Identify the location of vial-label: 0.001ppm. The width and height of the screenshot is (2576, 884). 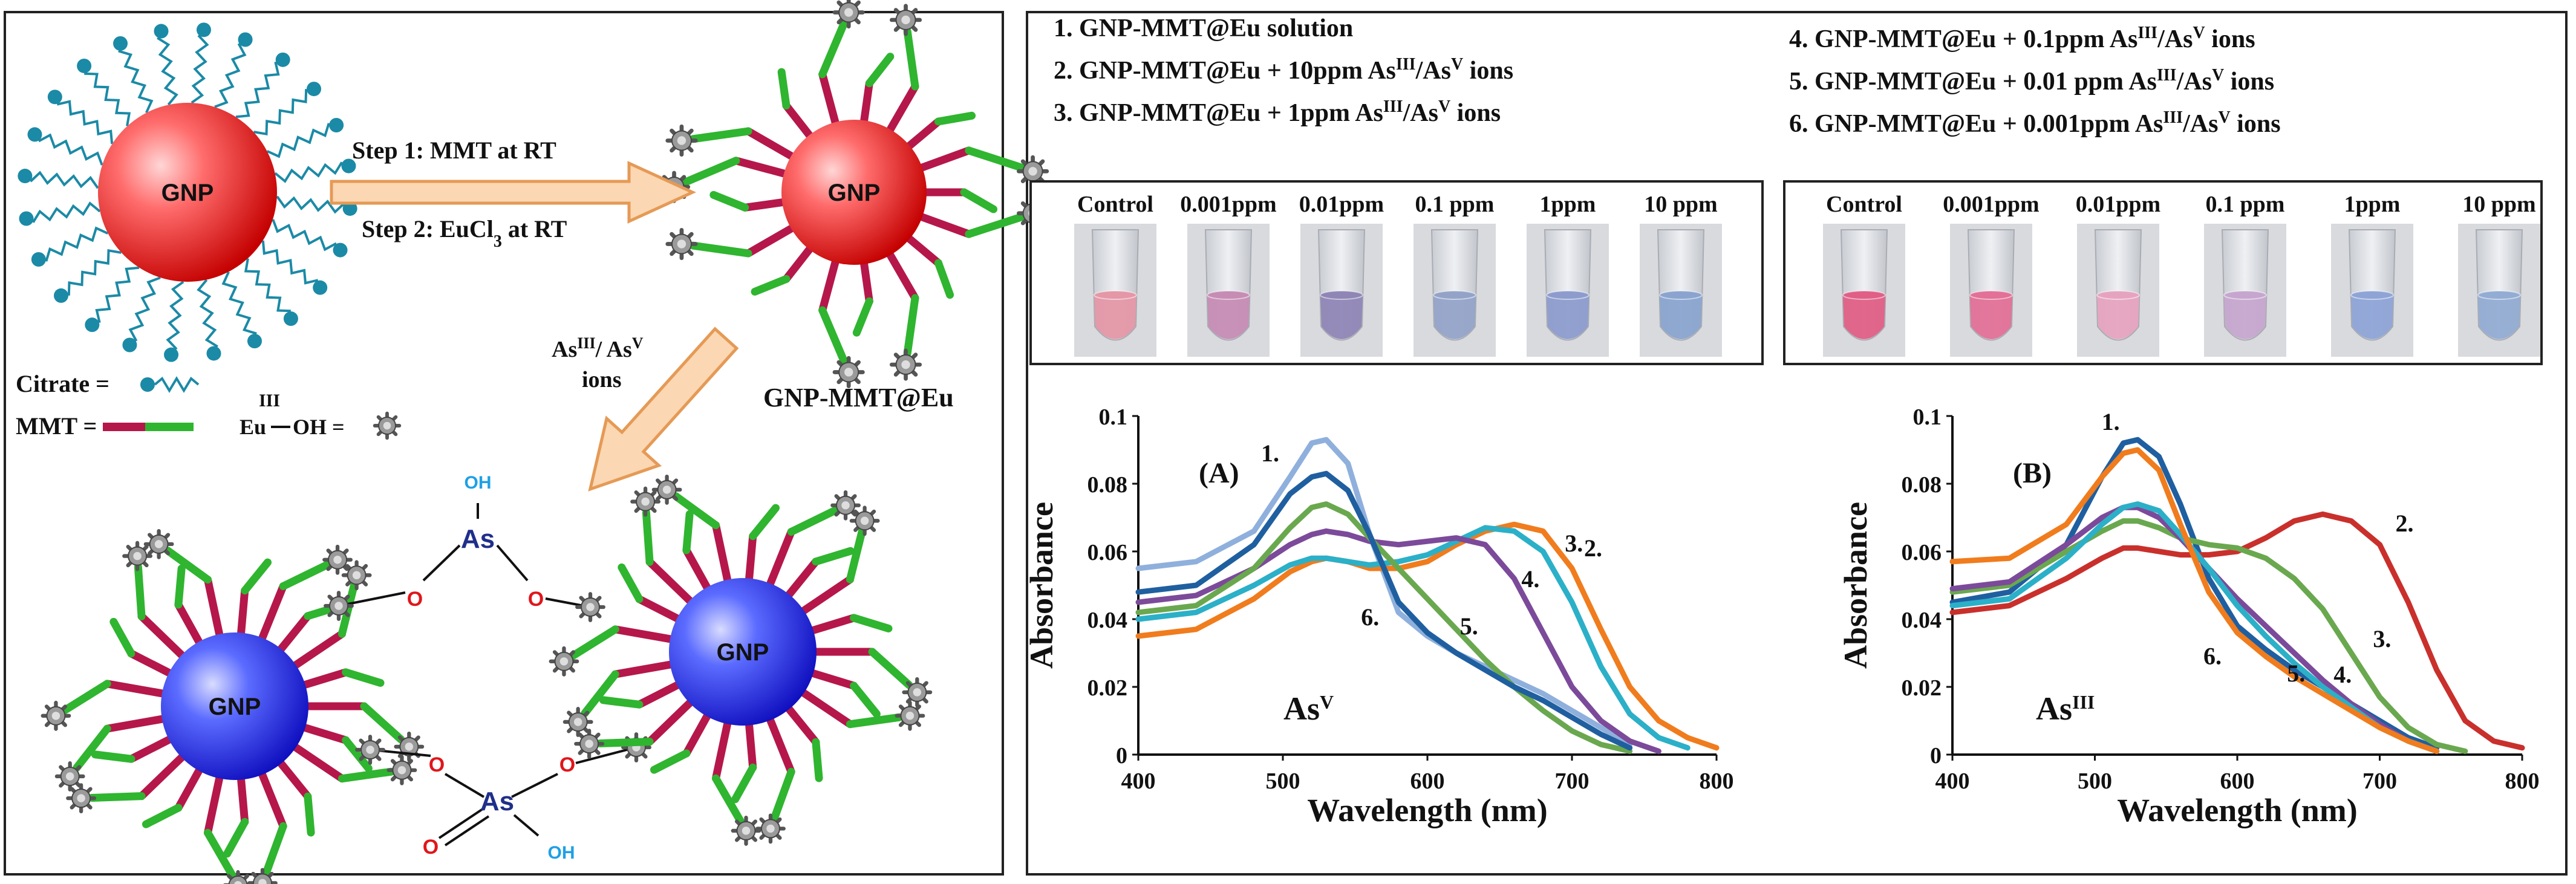
(1991, 204).